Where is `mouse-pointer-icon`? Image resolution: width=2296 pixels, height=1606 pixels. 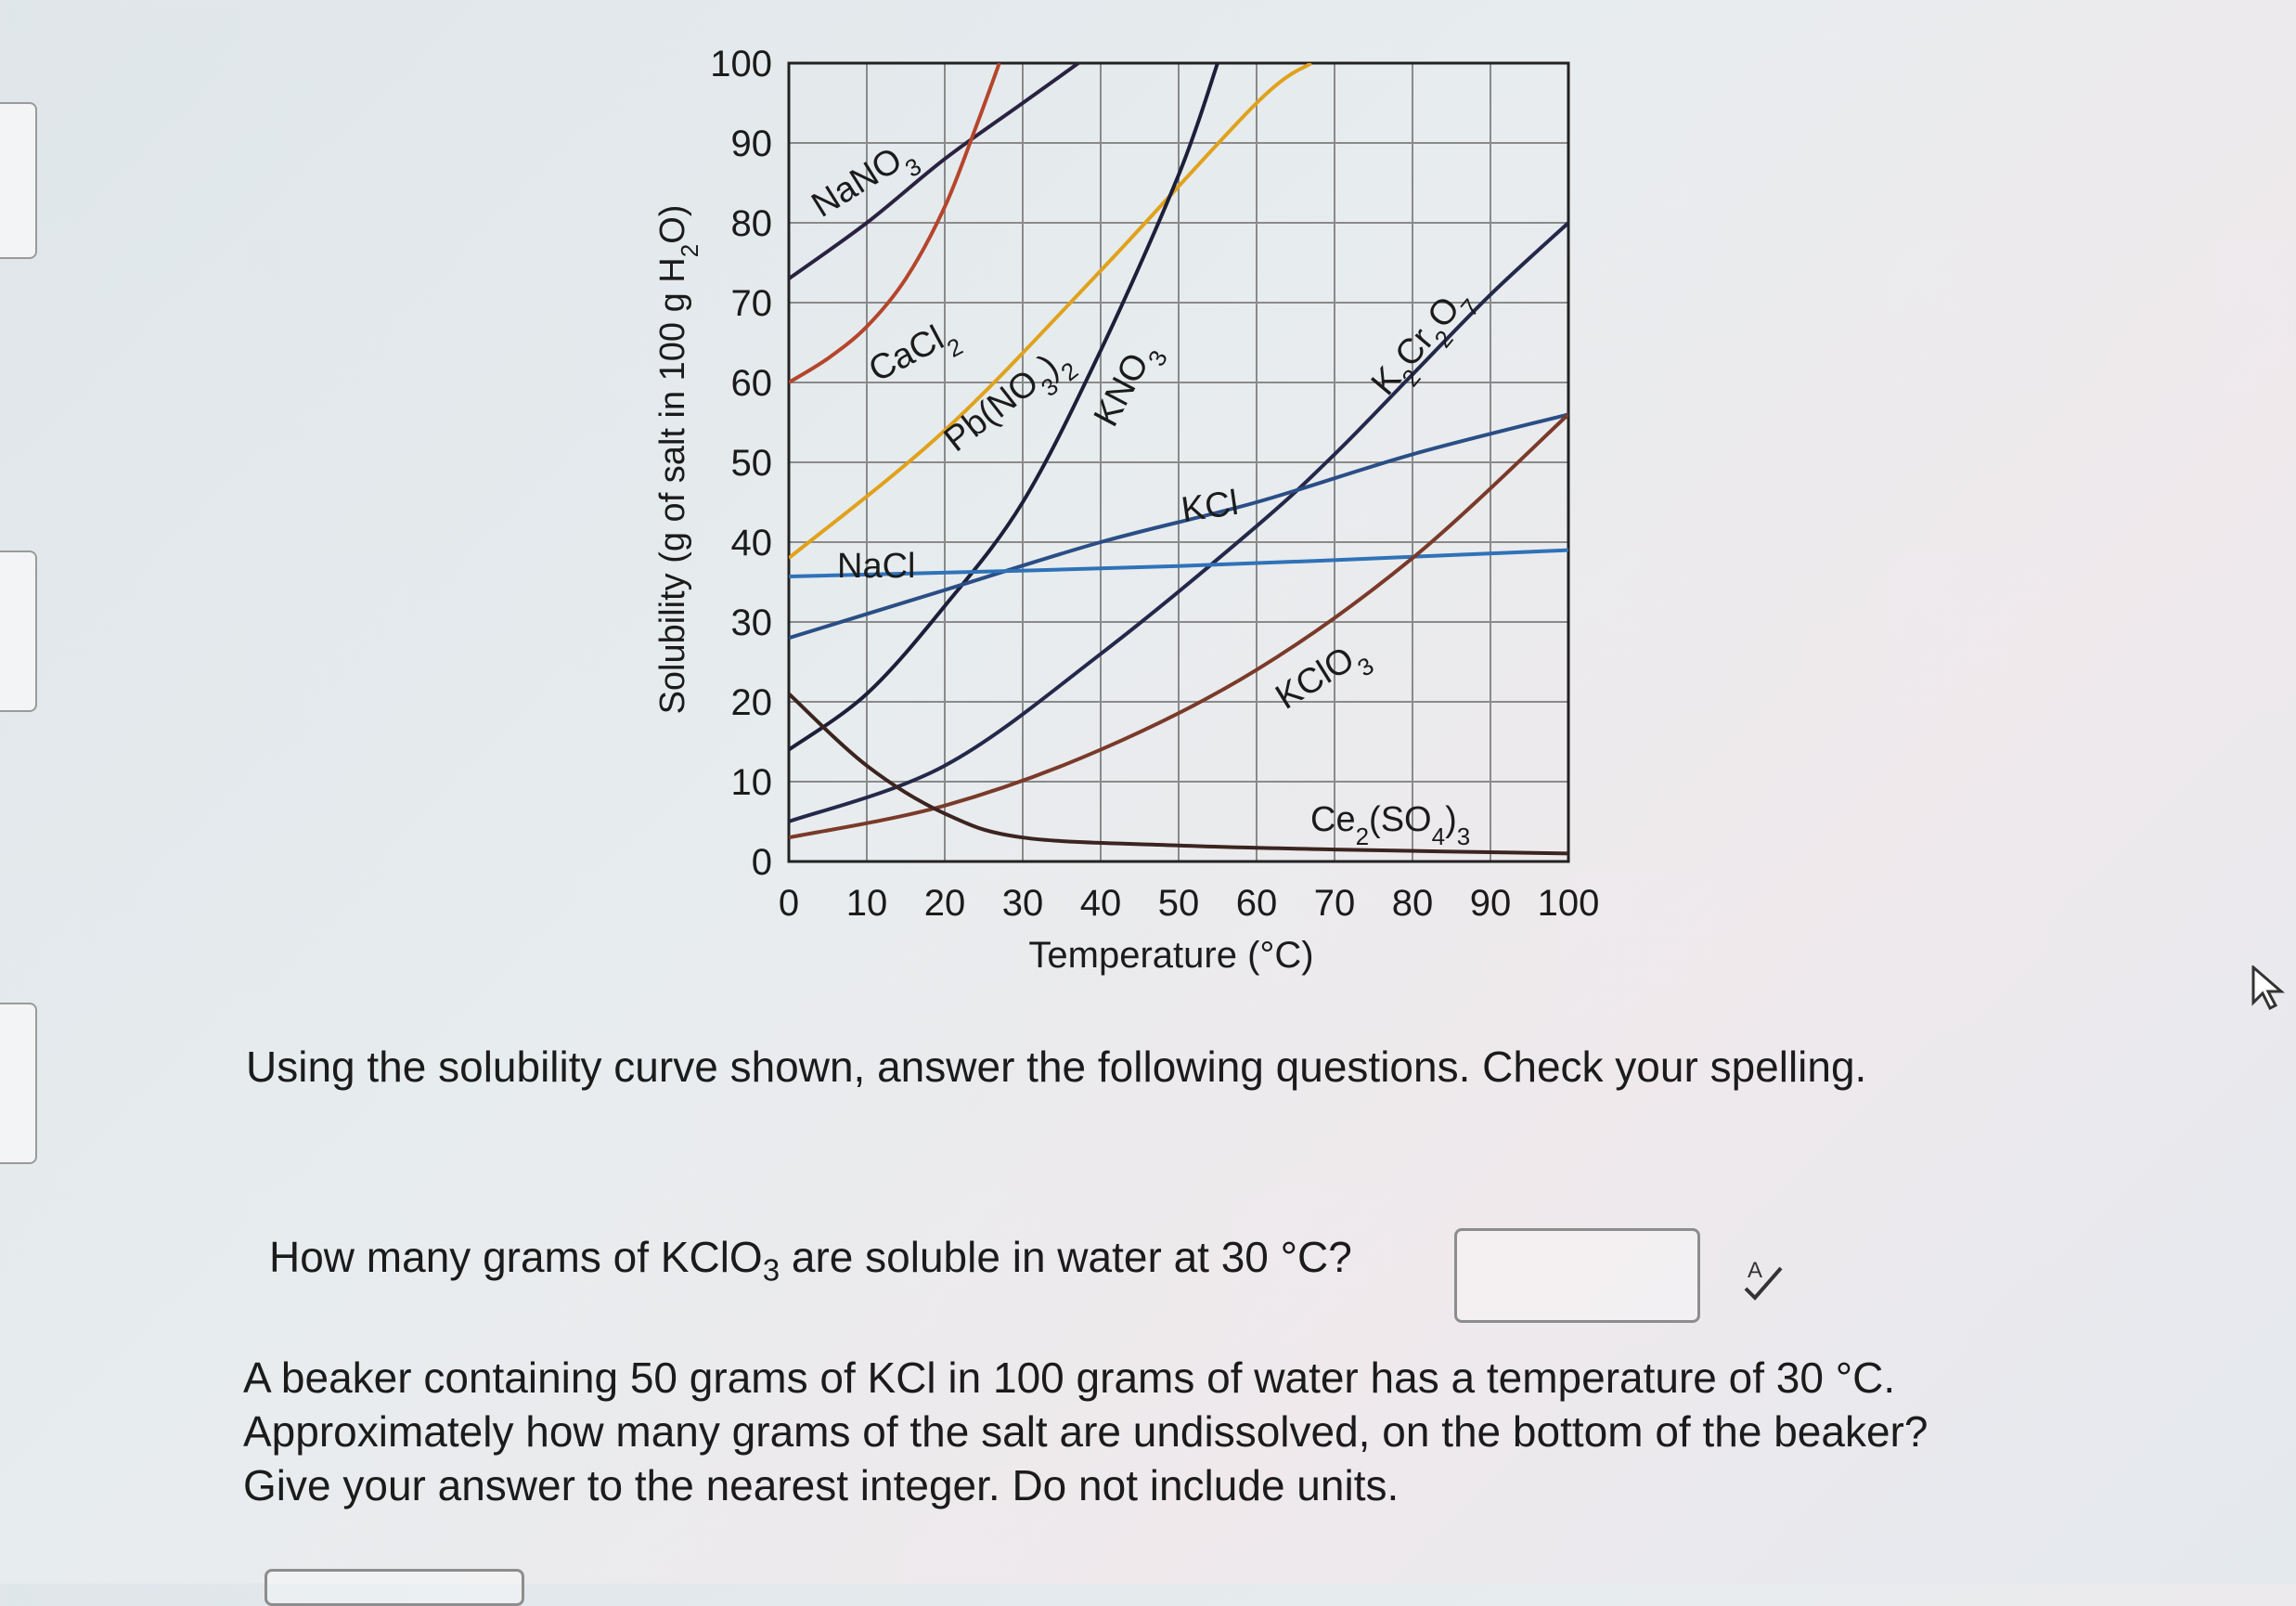
mouse-pointer-icon is located at coordinates (2268, 988).